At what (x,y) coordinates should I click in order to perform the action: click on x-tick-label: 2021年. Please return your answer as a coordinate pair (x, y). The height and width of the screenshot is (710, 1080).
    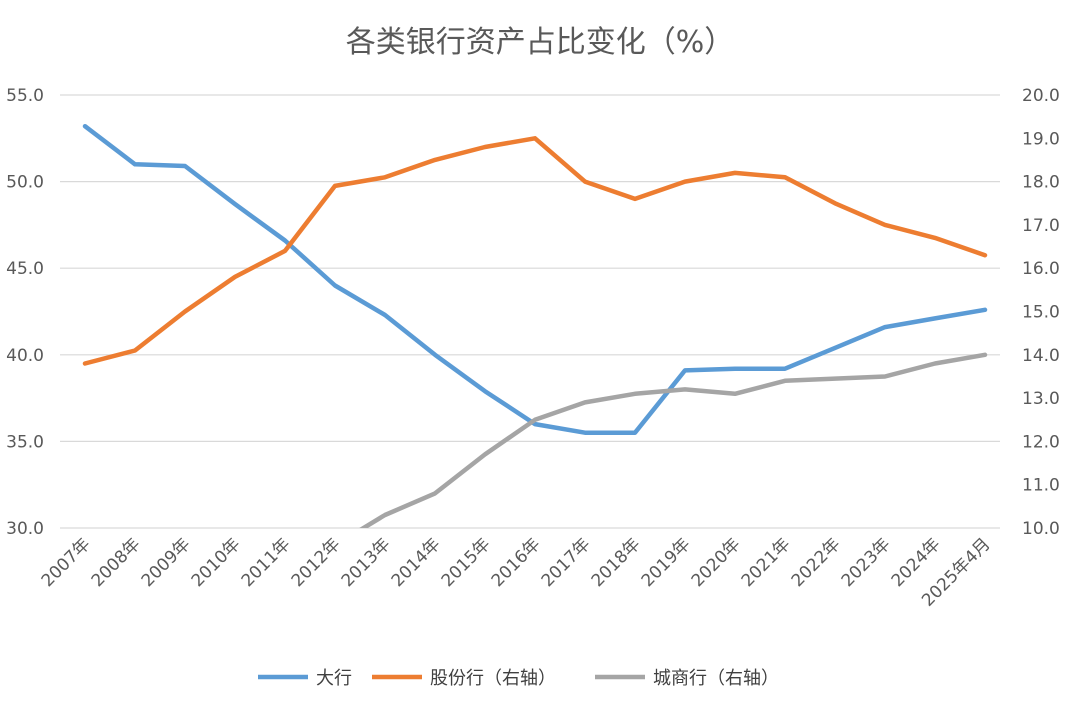
    Looking at the image, I should click on (766, 562).